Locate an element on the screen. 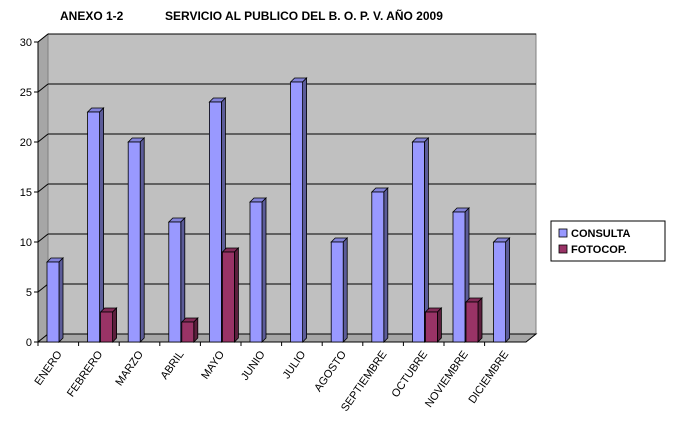 Image resolution: width=676 pixels, height=446 pixels. x-tick-label: ENERO is located at coordinates (48, 367).